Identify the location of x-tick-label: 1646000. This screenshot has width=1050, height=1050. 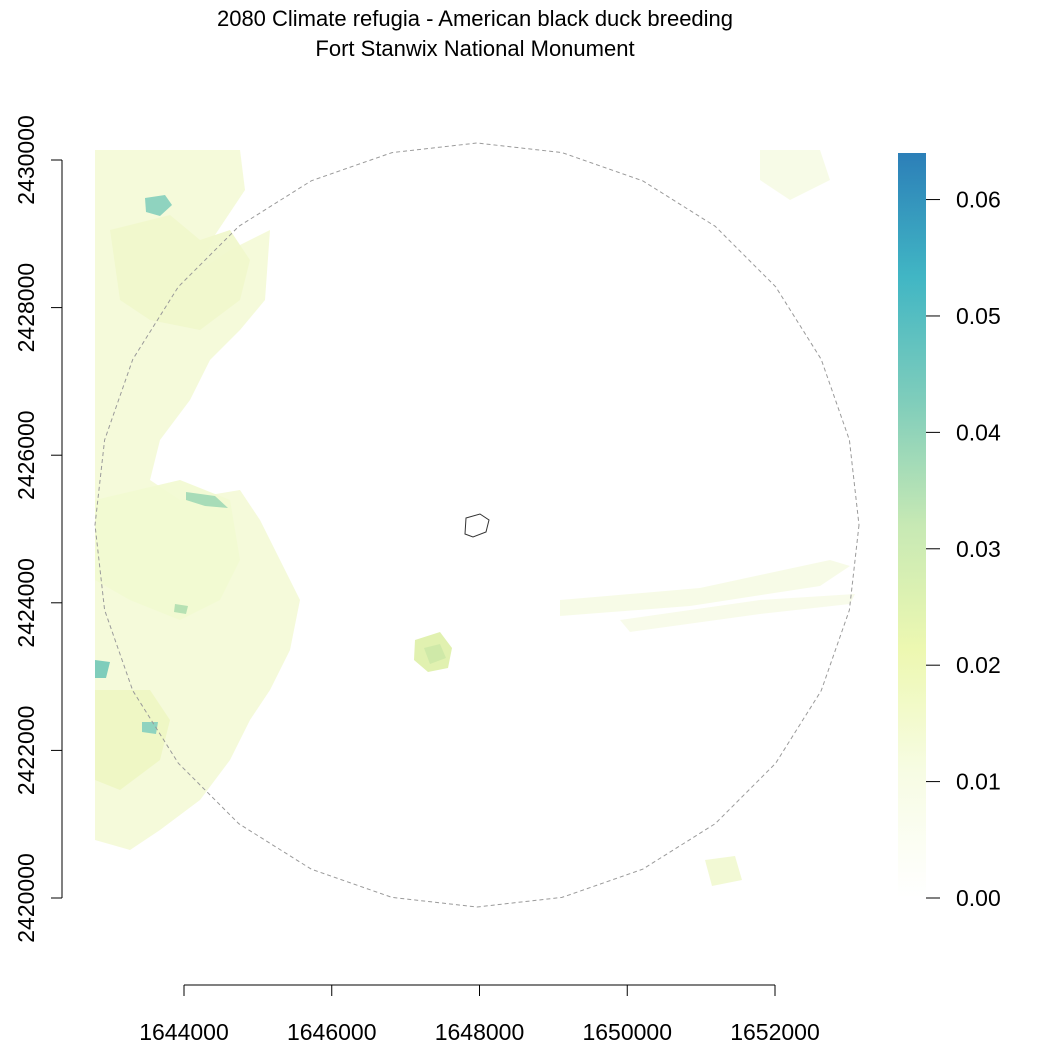
(332, 1032).